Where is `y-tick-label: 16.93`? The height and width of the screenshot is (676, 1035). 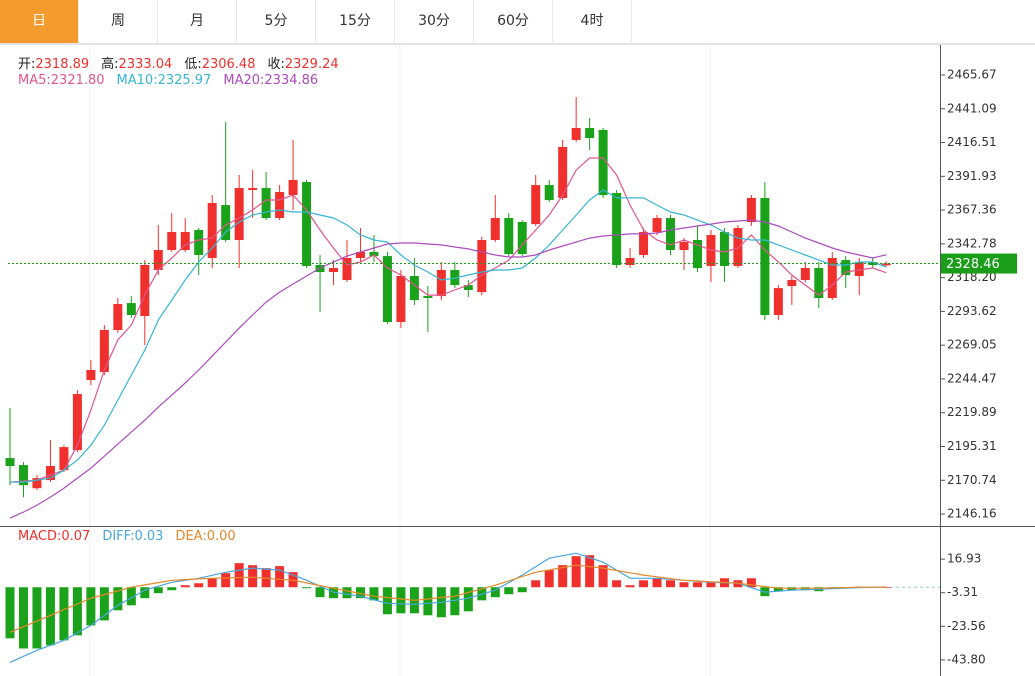 y-tick-label: 16.93 is located at coordinates (964, 559).